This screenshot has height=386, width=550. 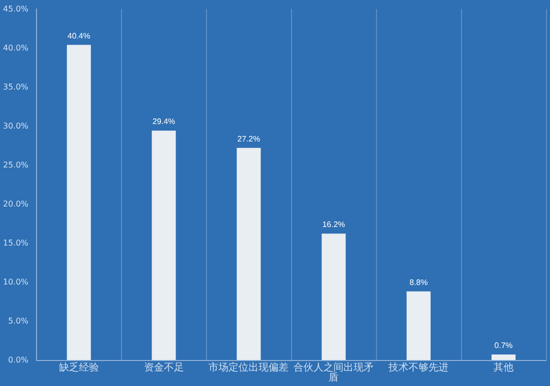 I want to click on y-tick-label: 10.0%, so click(x=15, y=282).